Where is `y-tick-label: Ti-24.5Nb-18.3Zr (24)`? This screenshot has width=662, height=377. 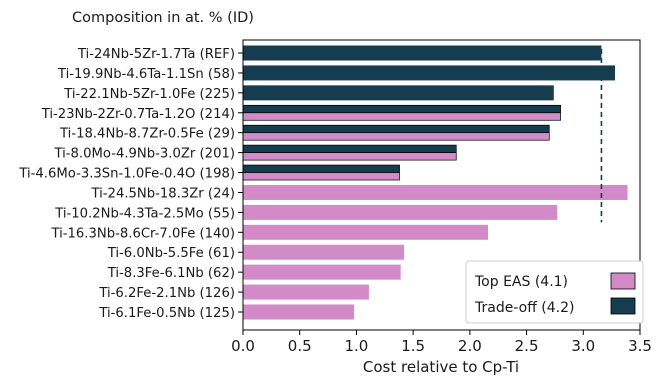
y-tick-label: Ti-24.5Nb-18.3Zr (24) is located at coordinates (162, 193).